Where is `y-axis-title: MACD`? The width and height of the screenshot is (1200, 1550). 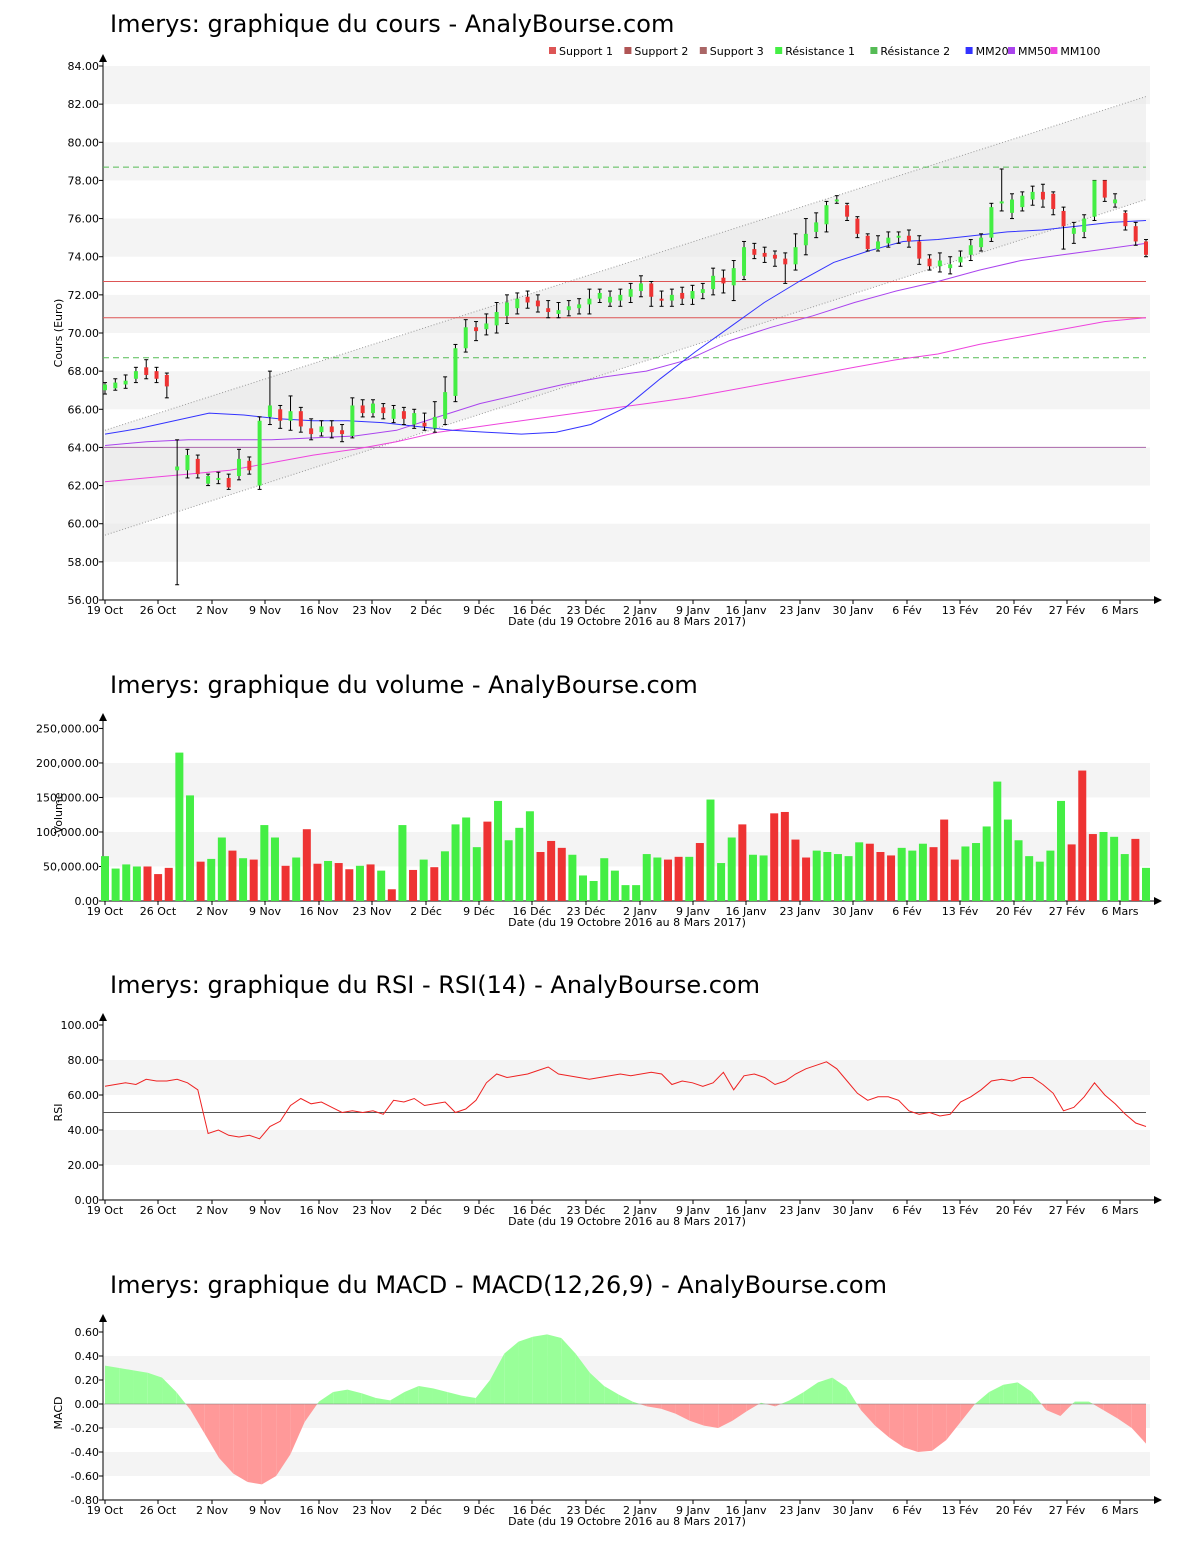 y-axis-title: MACD is located at coordinates (58, 1413).